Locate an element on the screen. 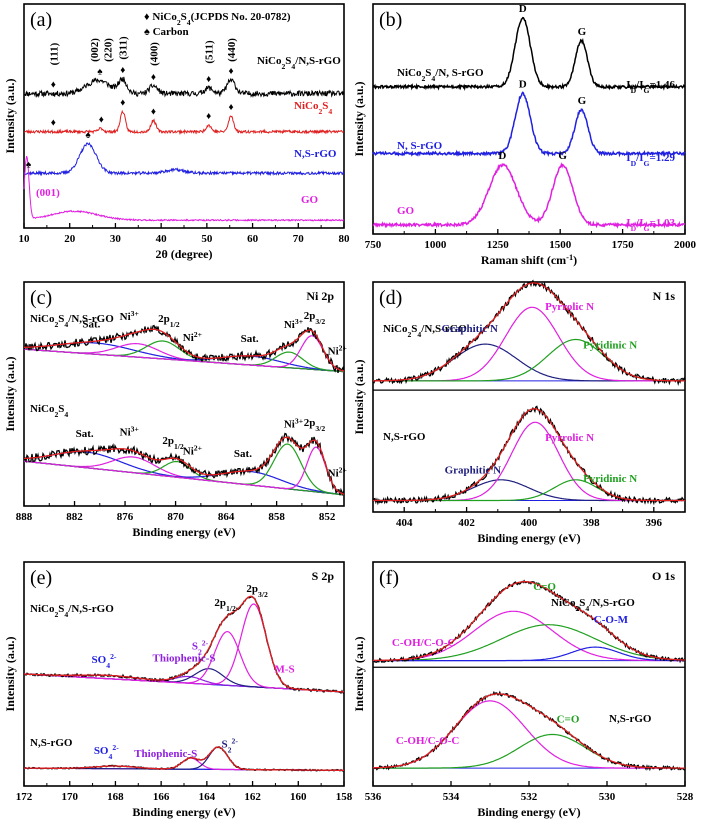  peak-label: (220) is located at coordinates (108, 50).